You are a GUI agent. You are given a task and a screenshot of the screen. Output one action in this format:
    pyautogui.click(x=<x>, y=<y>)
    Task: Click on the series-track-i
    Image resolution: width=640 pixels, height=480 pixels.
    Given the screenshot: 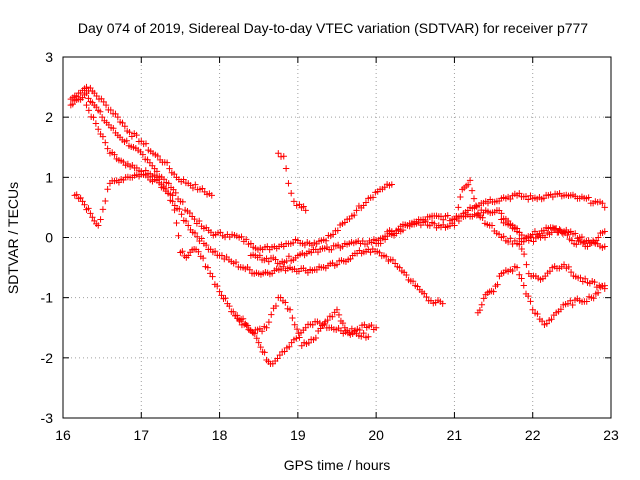 What is the action you would take?
    pyautogui.click(x=553, y=254)
    